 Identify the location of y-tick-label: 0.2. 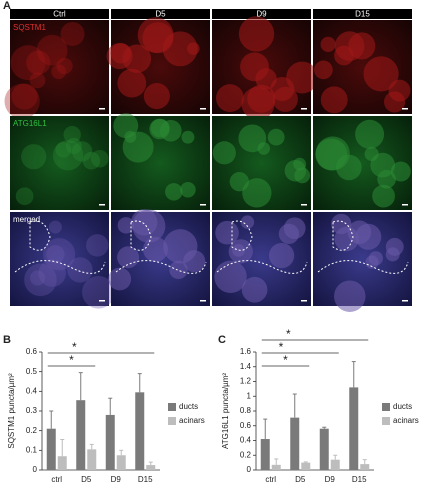
(246, 454).